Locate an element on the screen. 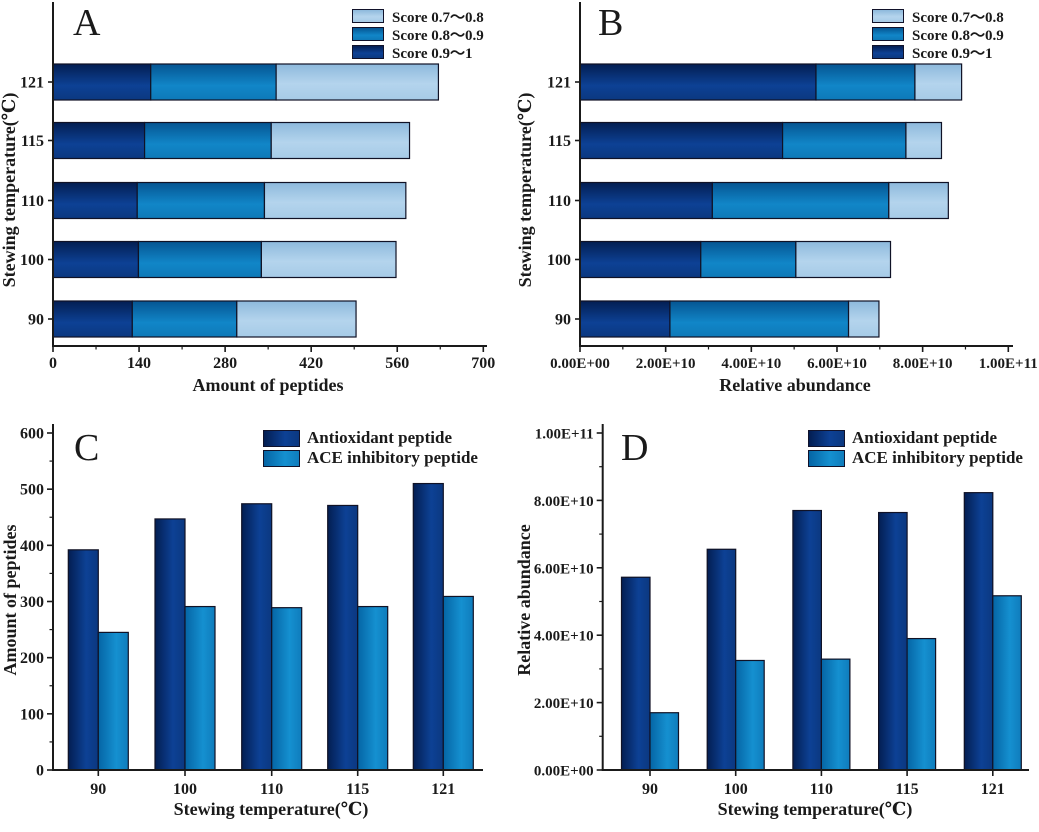 This screenshot has width=1039, height=832. bar-D-110-Antioxidant peptide is located at coordinates (807, 640).